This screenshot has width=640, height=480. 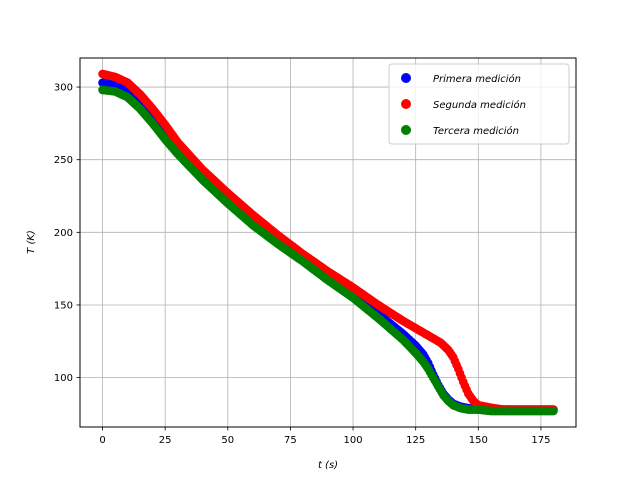 What do you see at coordinates (227, 440) in the screenshot?
I see `x-tick-label: 50` at bounding box center [227, 440].